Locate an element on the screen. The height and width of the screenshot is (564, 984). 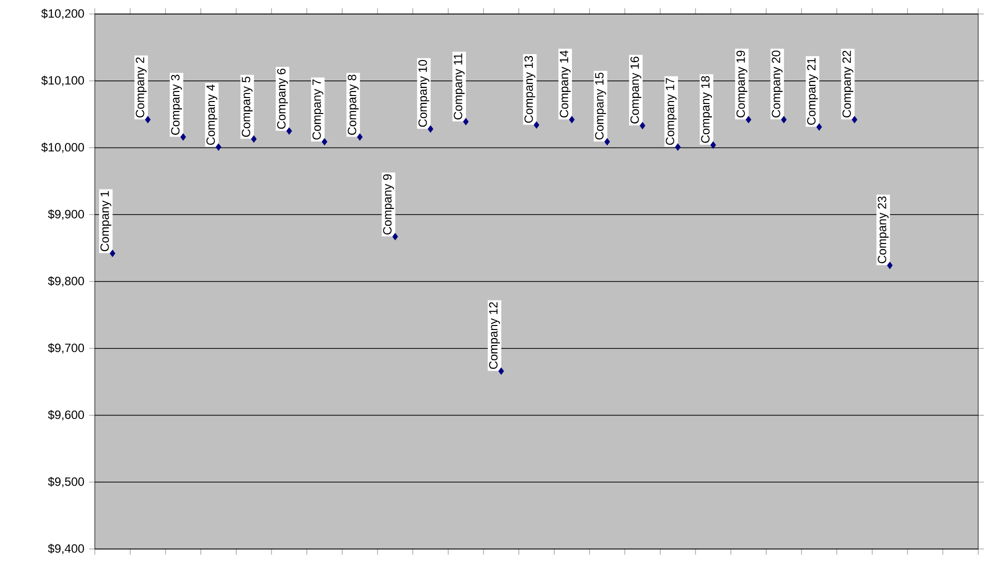
data-label: Company 15 is located at coordinates (600, 106).